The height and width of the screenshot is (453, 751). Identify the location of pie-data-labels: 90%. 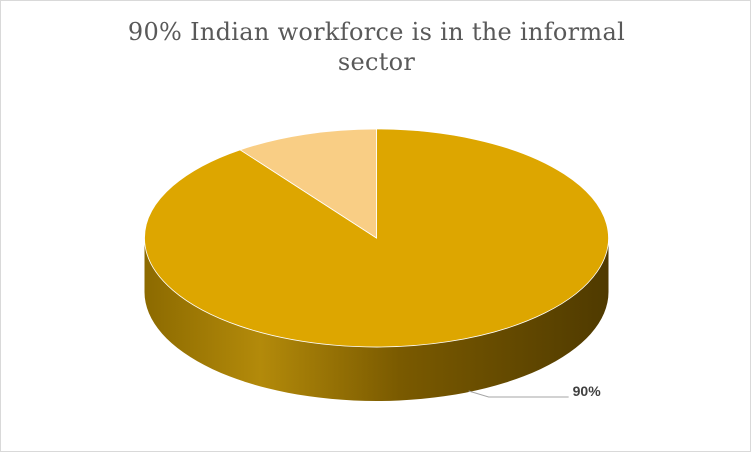
(535, 391).